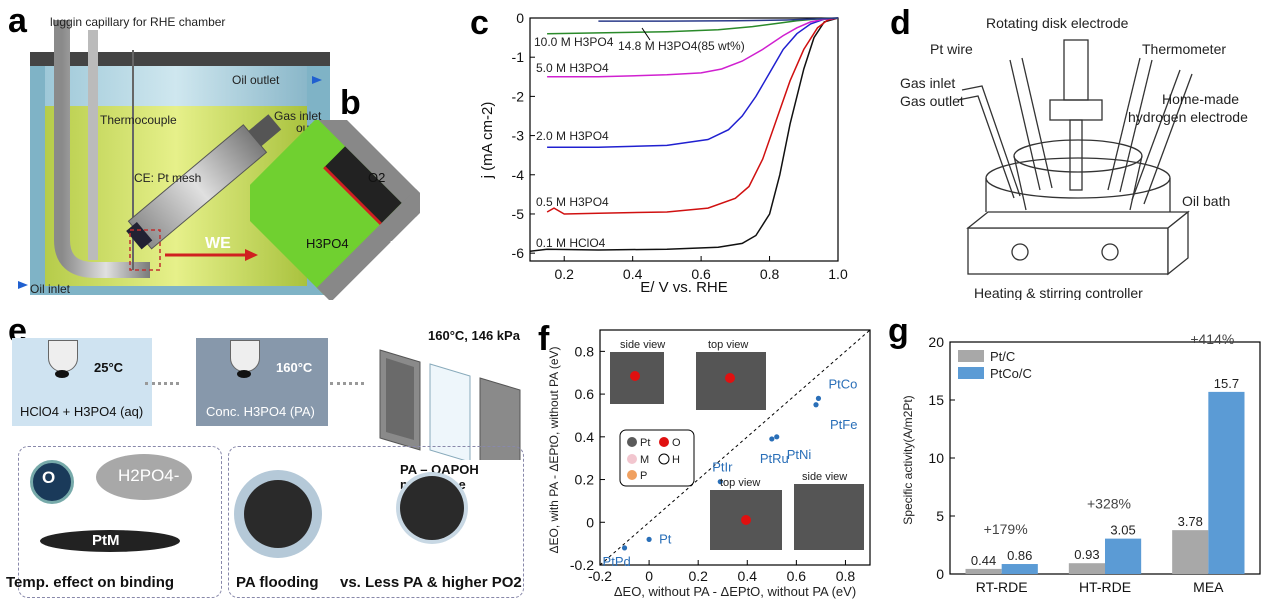 This screenshot has width=1269, height=600. What do you see at coordinates (317, 80) in the screenshot?
I see `oil-outlet-arrow` at bounding box center [317, 80].